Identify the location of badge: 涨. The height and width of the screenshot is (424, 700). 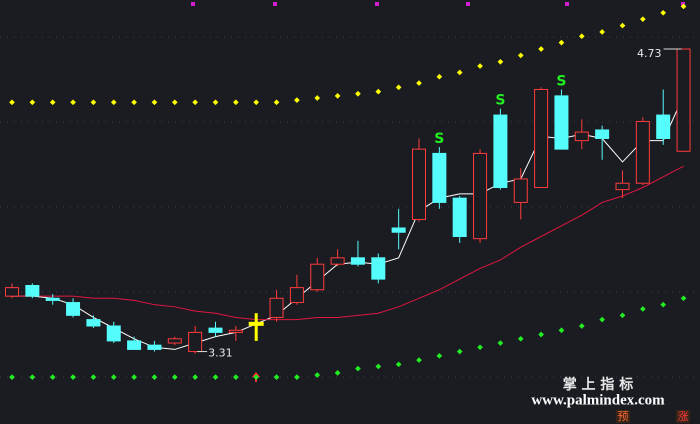
(683, 416).